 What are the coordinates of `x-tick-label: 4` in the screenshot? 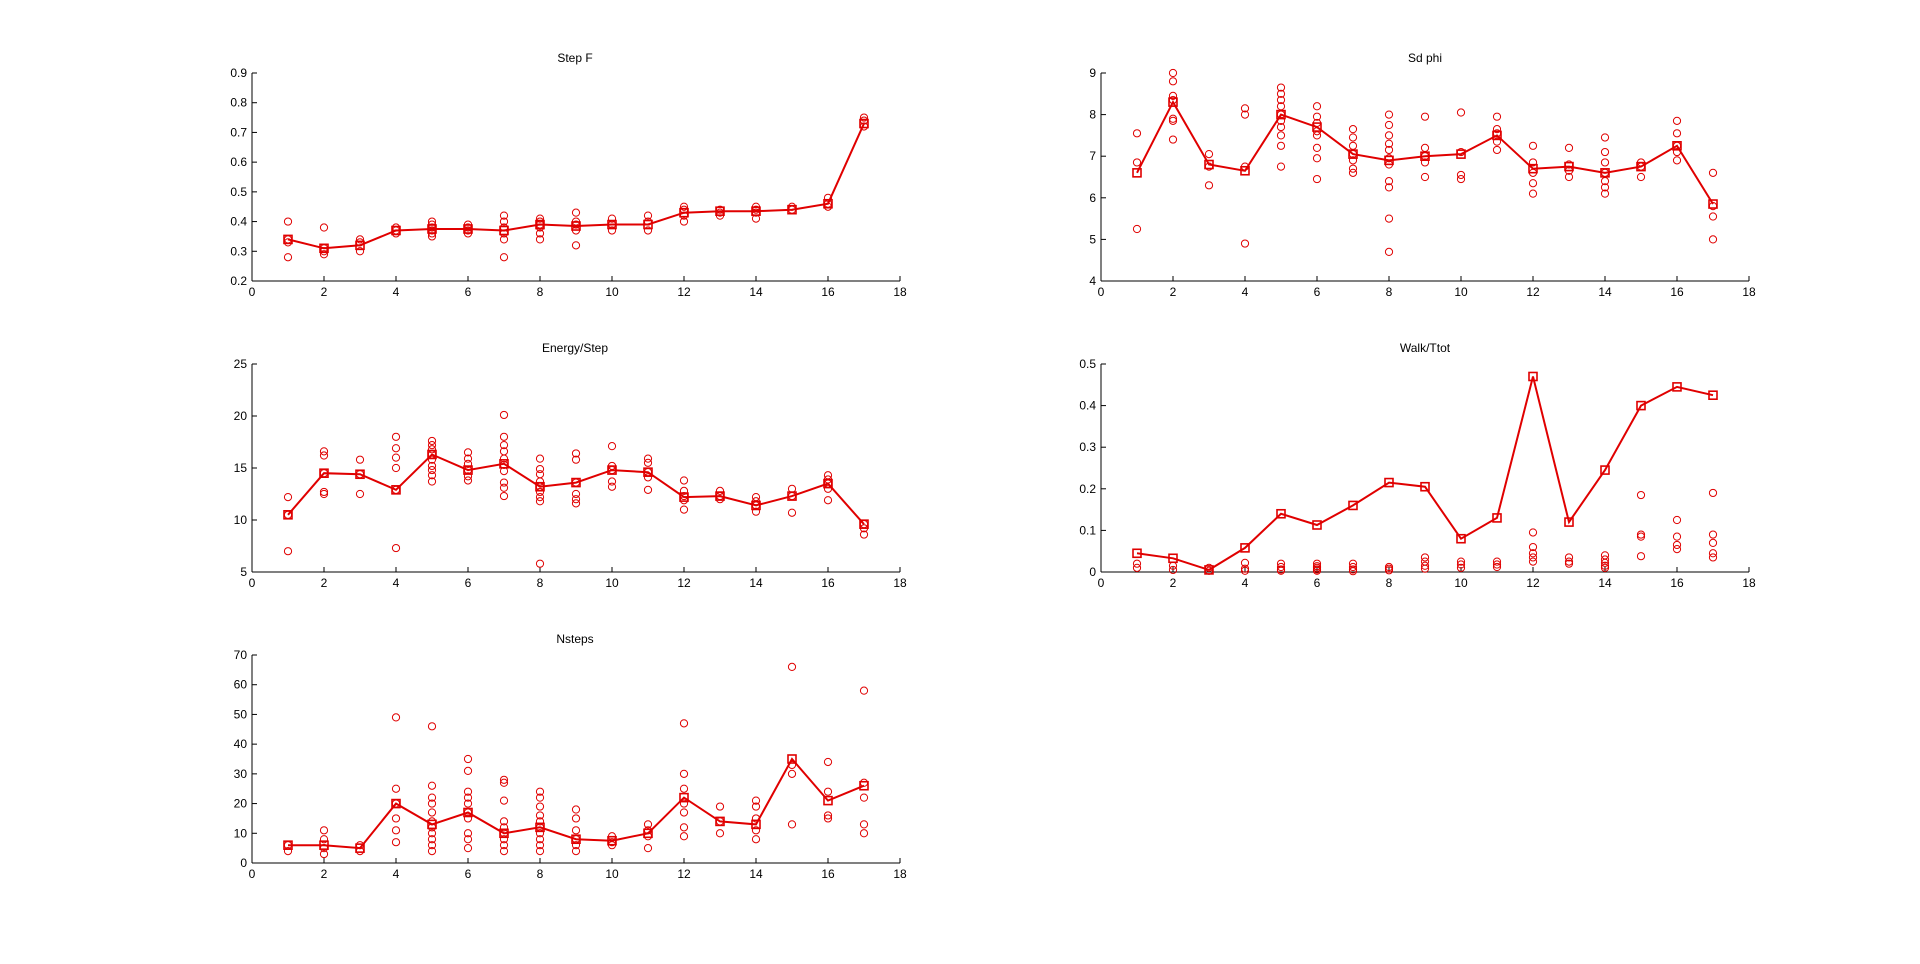 It's located at (1245, 292).